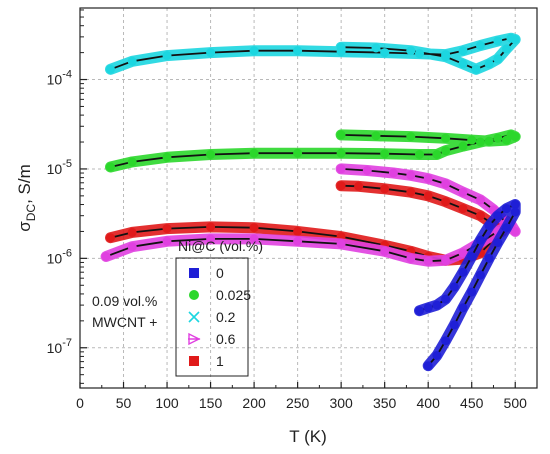 The height and width of the screenshot is (454, 550). I want to click on series-0.2, so click(313, 53).